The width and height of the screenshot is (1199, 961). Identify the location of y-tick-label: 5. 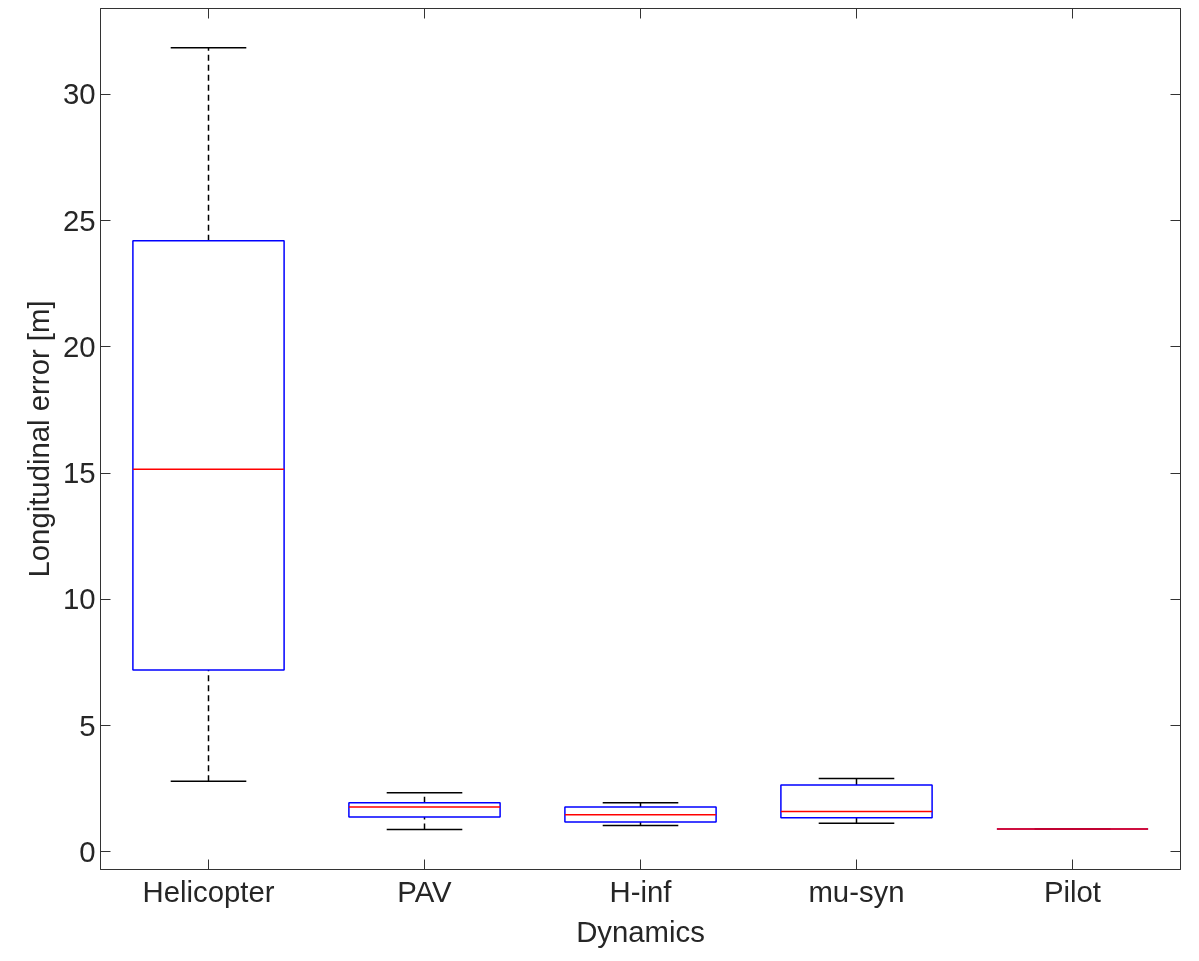
(87, 725).